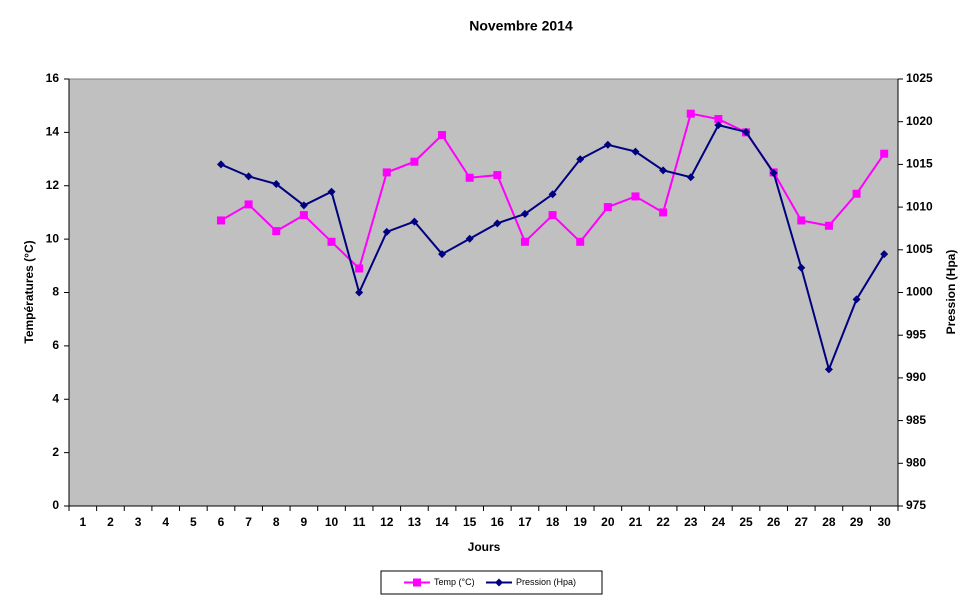 This screenshot has width=970, height=603. I want to click on y2-tick-label: 980, so click(916, 462).